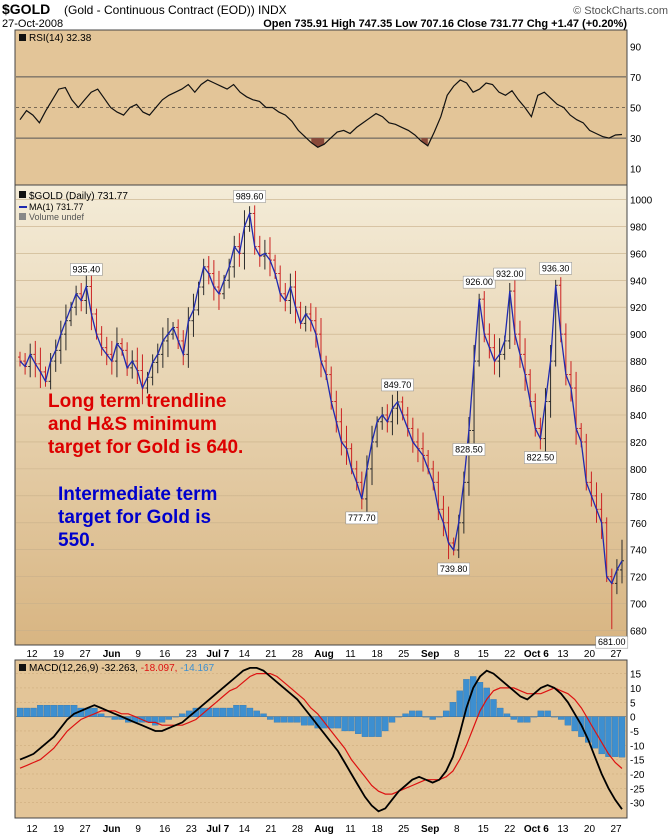  Describe the element at coordinates (638, 605) in the screenshot. I see `price-tick-label: 700` at that location.